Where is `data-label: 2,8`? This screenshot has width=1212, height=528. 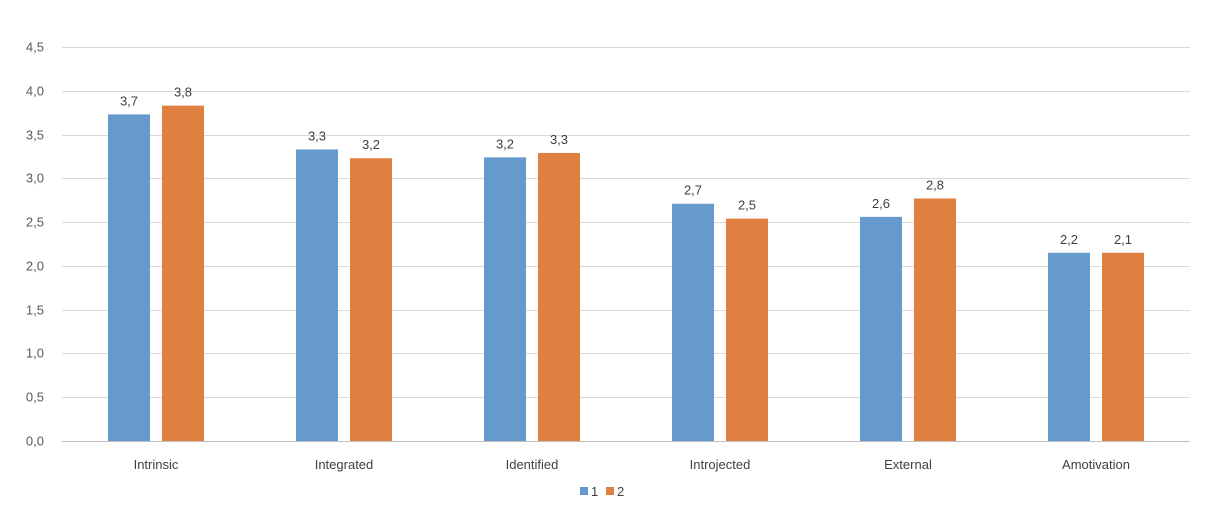 data-label: 2,8 is located at coordinates (935, 184).